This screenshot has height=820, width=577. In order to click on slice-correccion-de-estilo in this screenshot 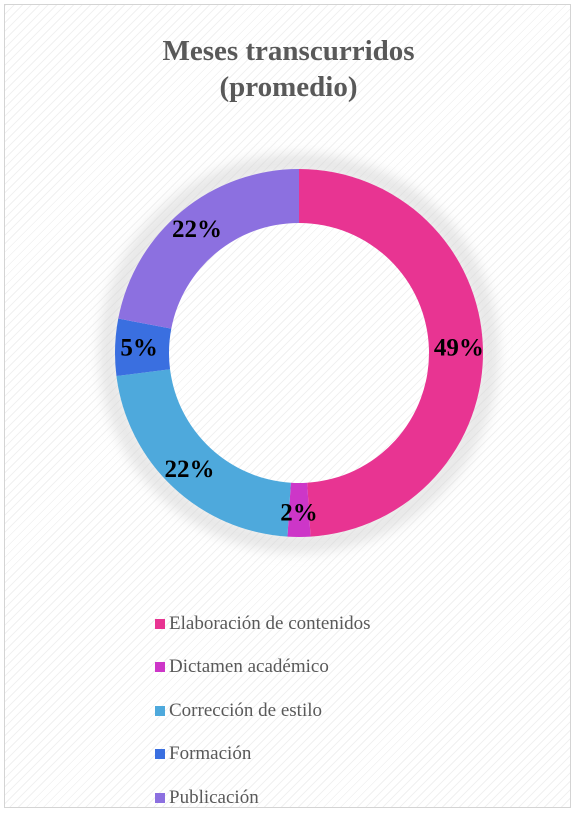, I will do `click(203, 453)`.